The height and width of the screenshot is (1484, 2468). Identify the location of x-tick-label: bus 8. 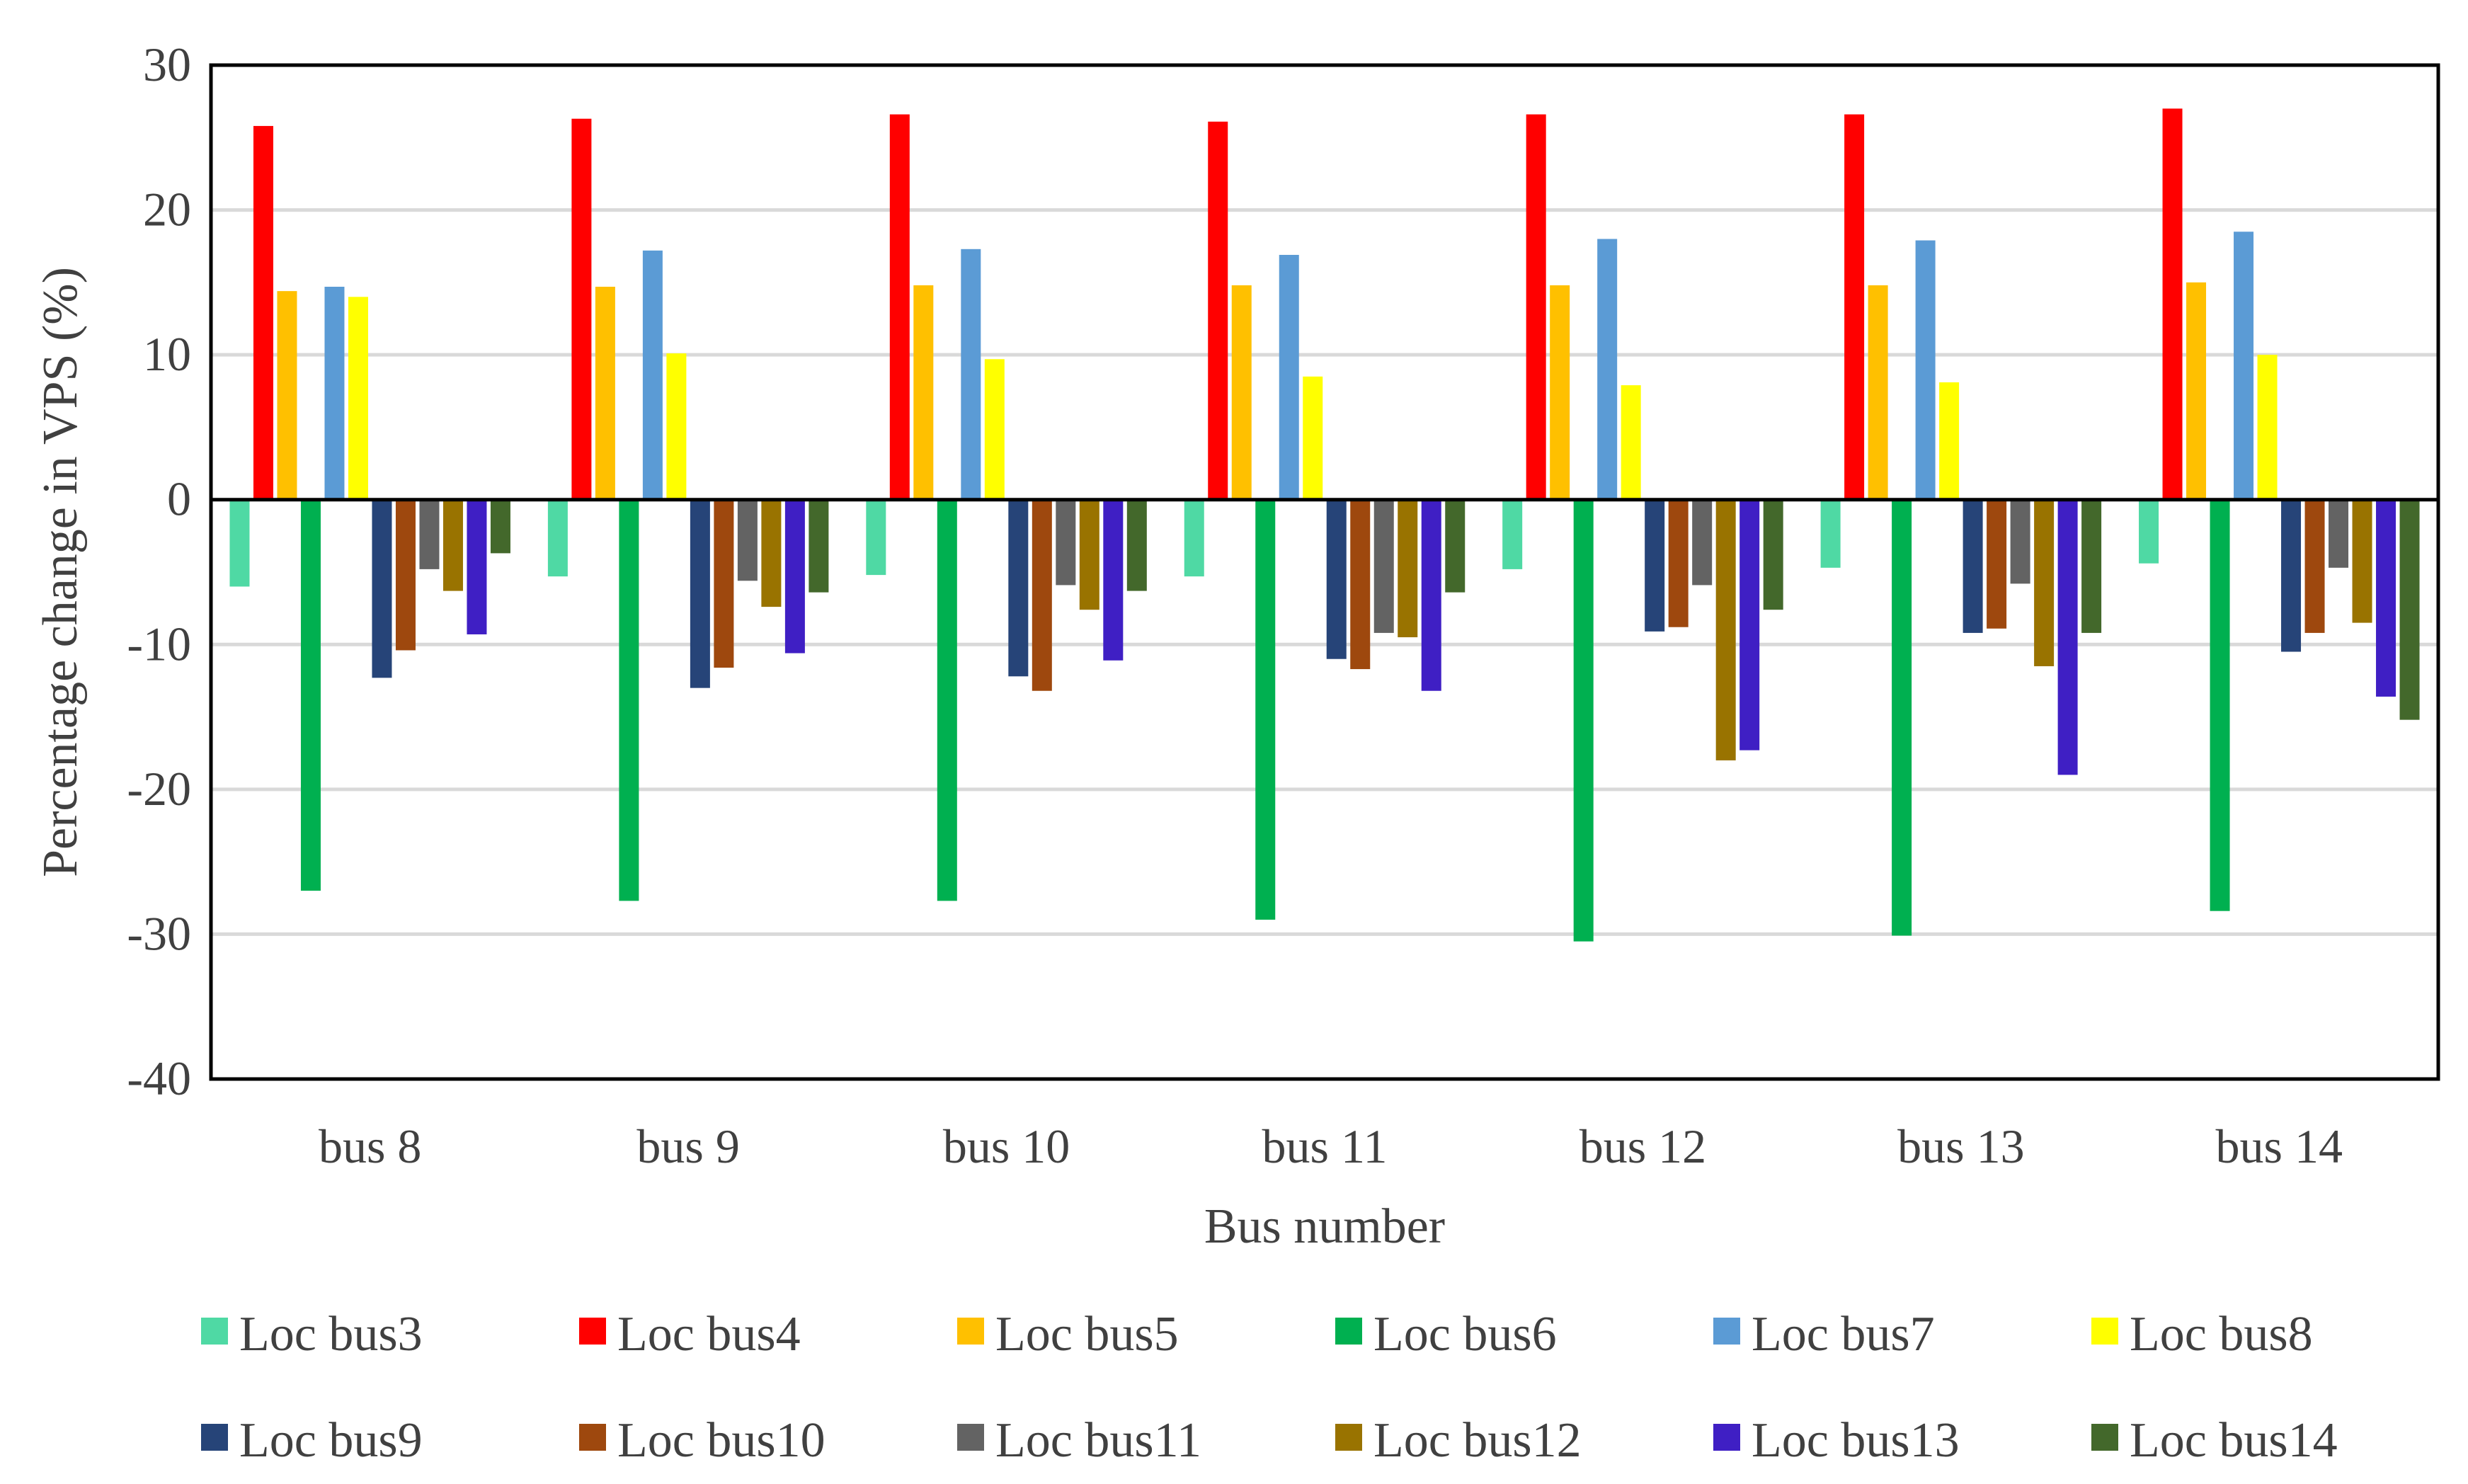
(370, 1146).